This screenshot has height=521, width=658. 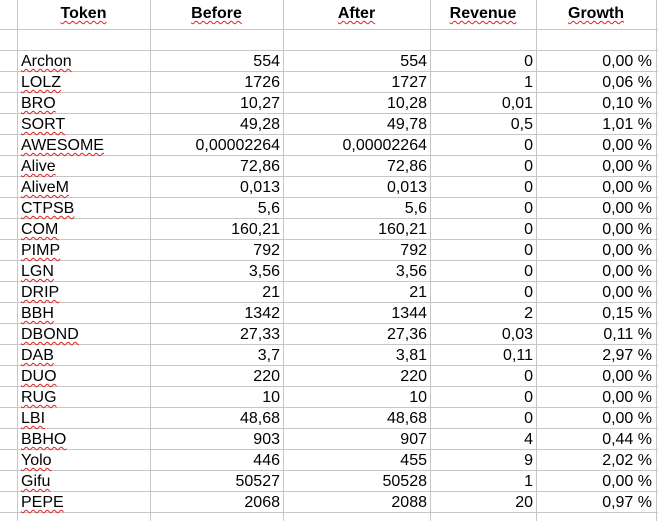 I want to click on before-cell: 21, so click(x=215, y=292).